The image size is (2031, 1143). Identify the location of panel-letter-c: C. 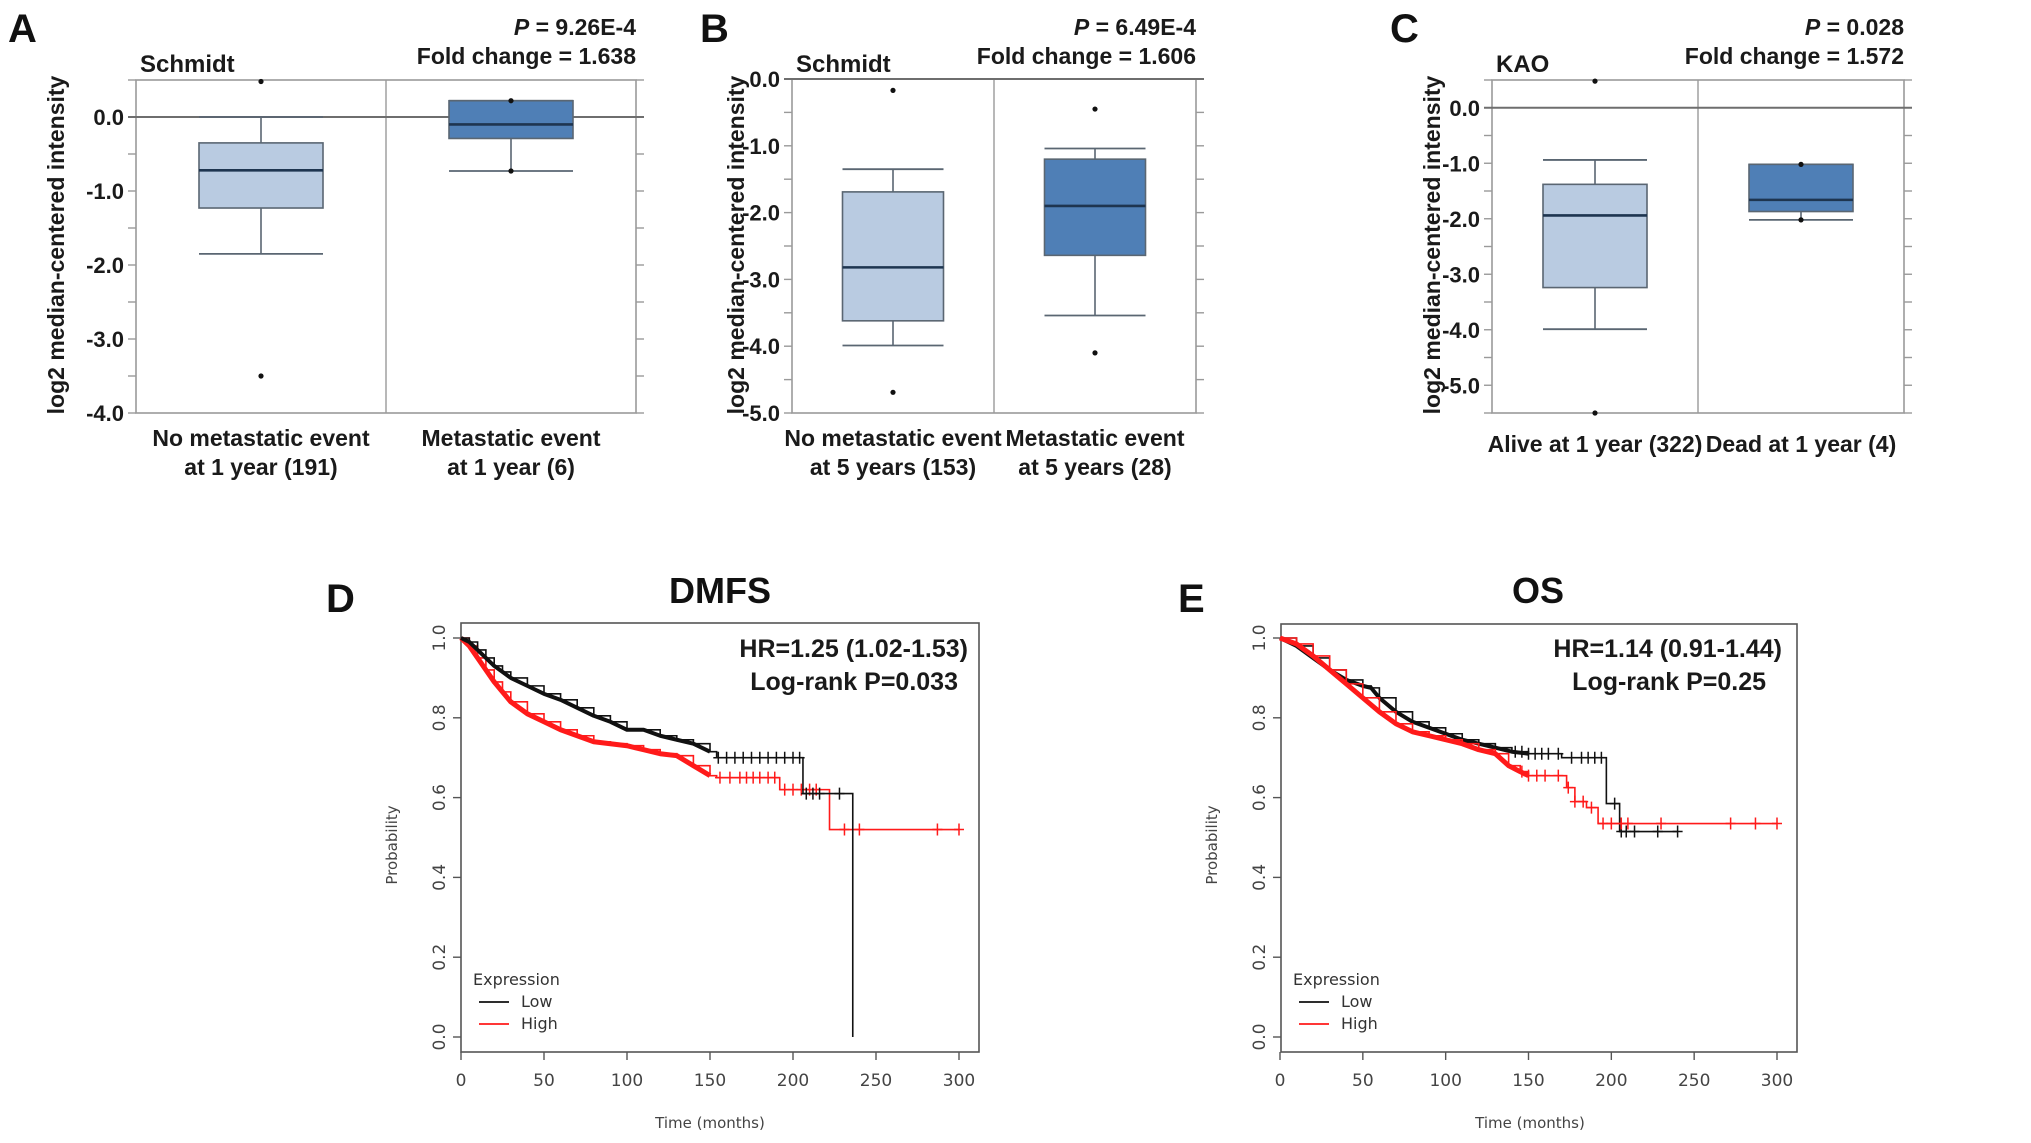
(1404, 29).